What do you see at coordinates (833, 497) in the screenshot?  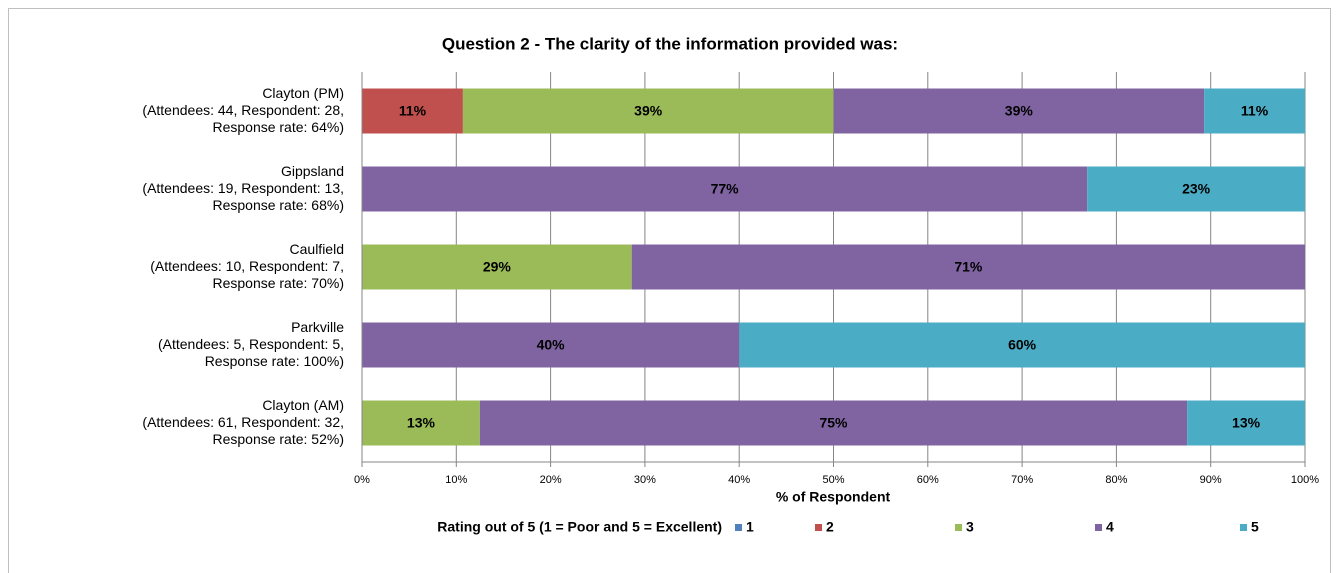 I see `x-axis-label: % of Respondent` at bounding box center [833, 497].